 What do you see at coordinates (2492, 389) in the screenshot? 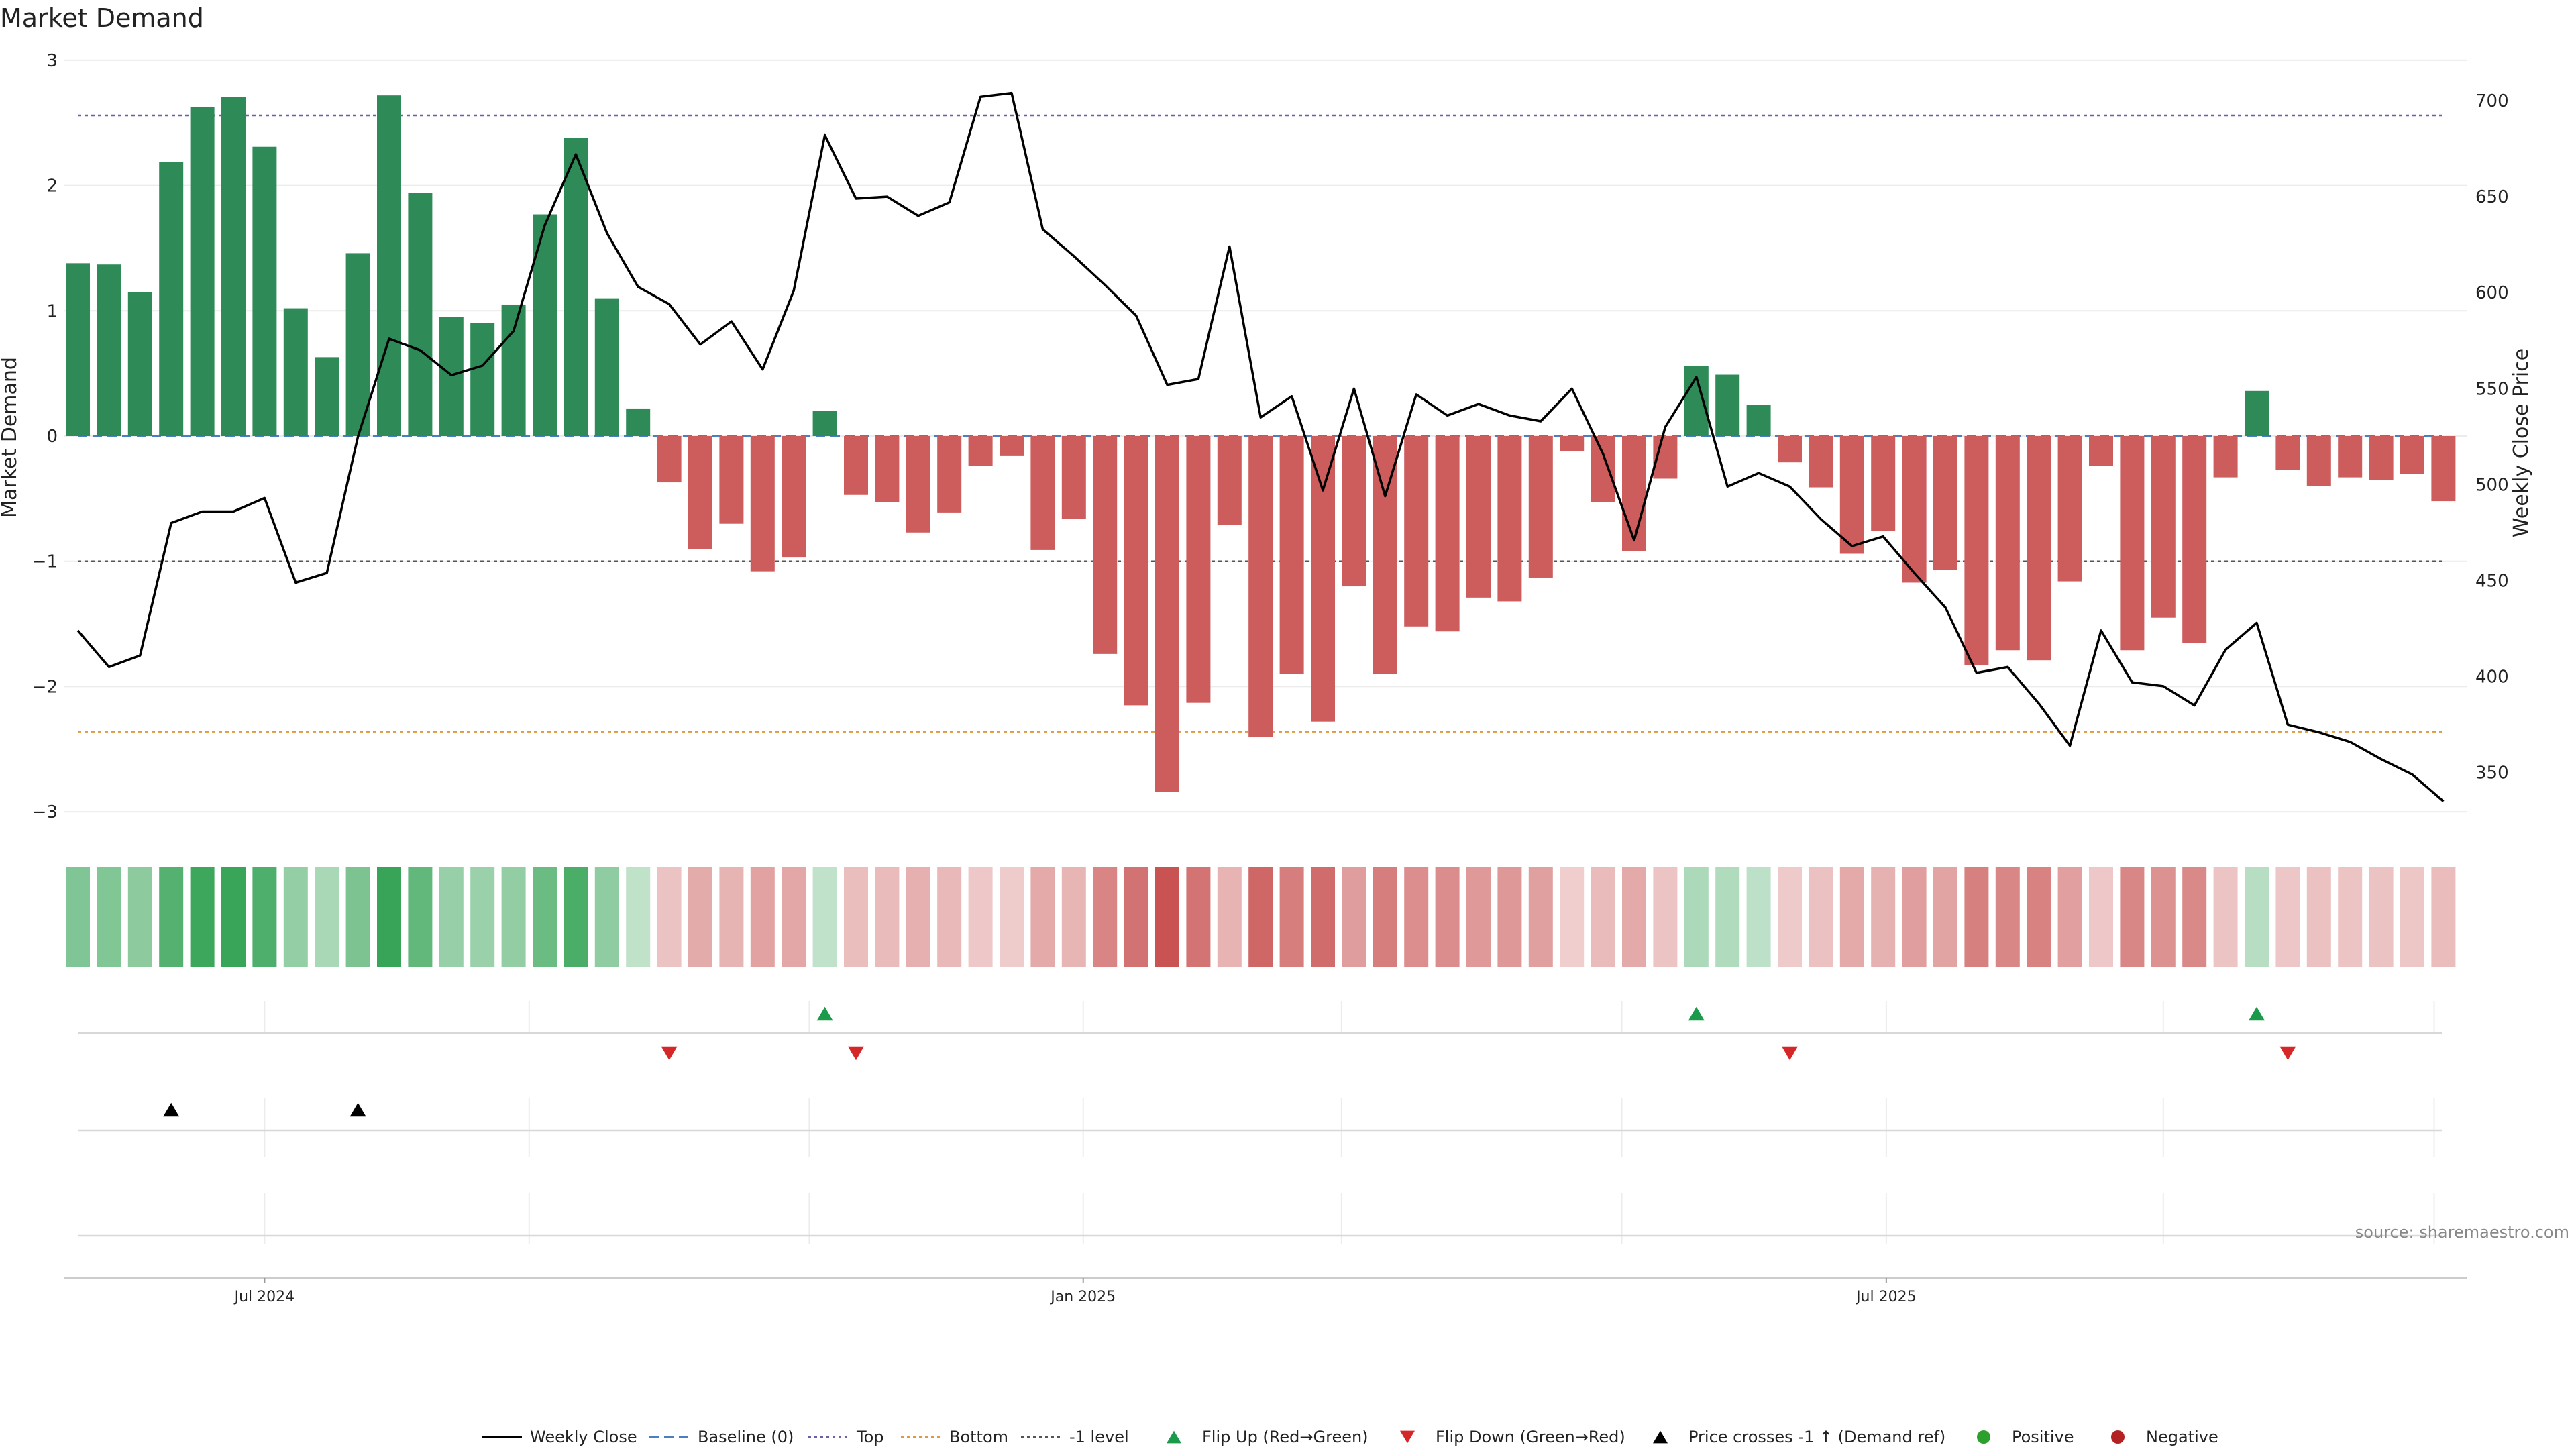
I see `y2-tick-label: 550` at bounding box center [2492, 389].